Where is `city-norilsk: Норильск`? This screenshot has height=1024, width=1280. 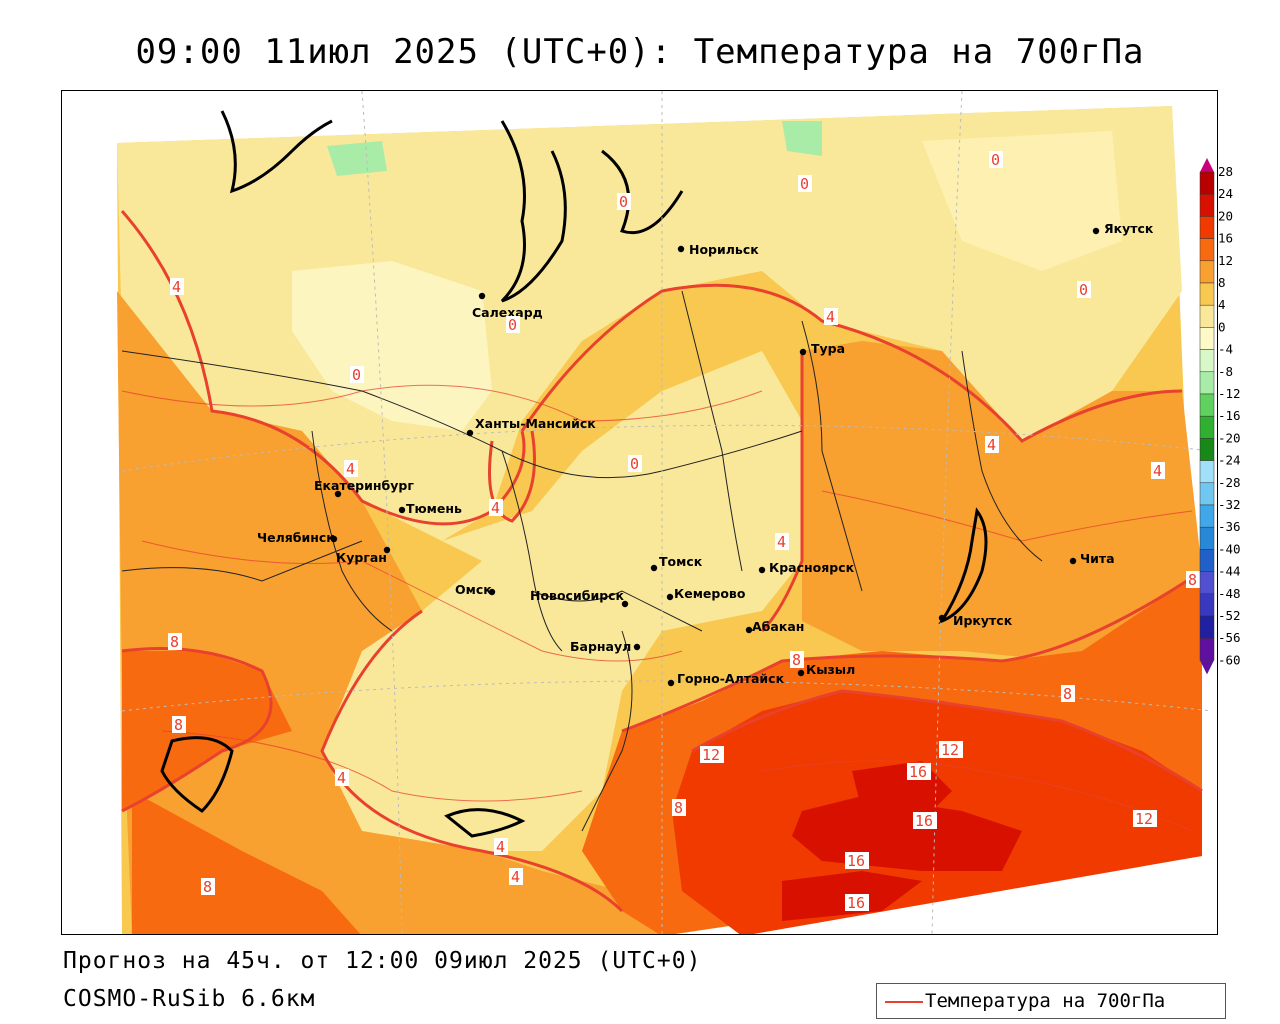
city-norilsk: Норильск is located at coordinates (718, 249).